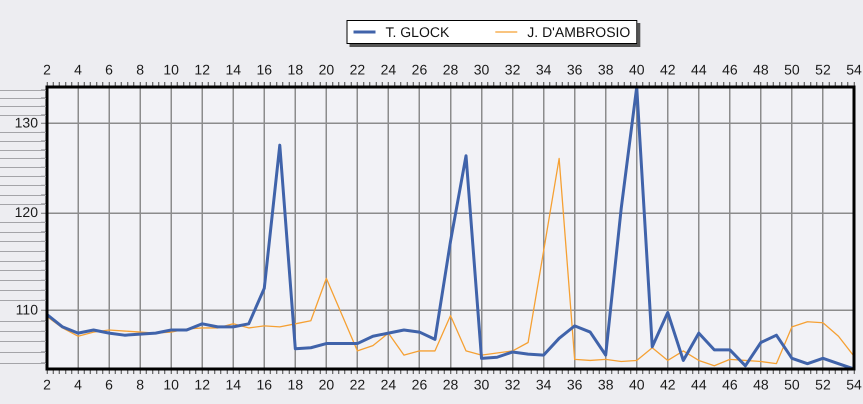  Describe the element at coordinates (823, 384) in the screenshot. I see `x-tick-label: 52` at that location.